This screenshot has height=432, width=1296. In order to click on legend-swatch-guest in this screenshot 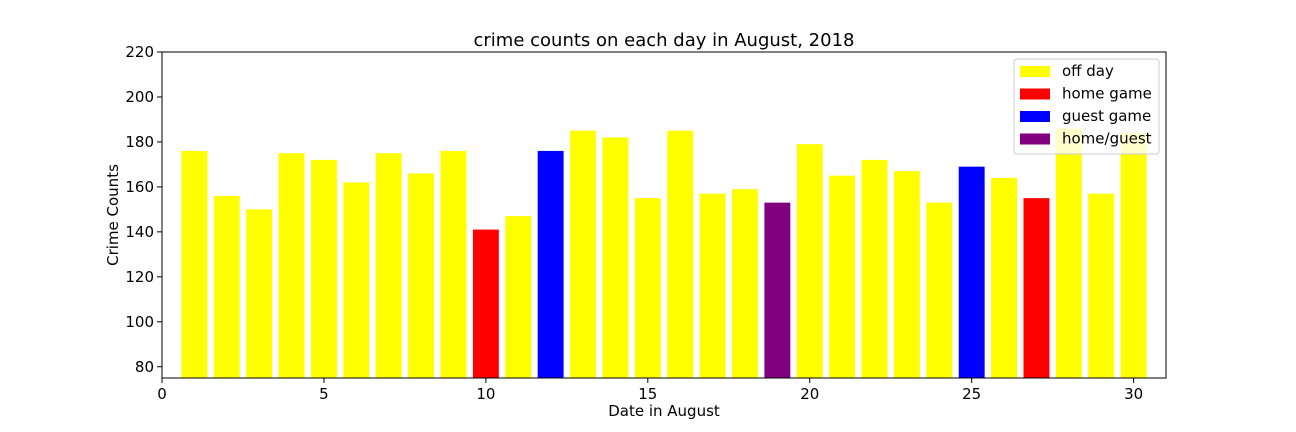, I will do `click(1035, 116)`.